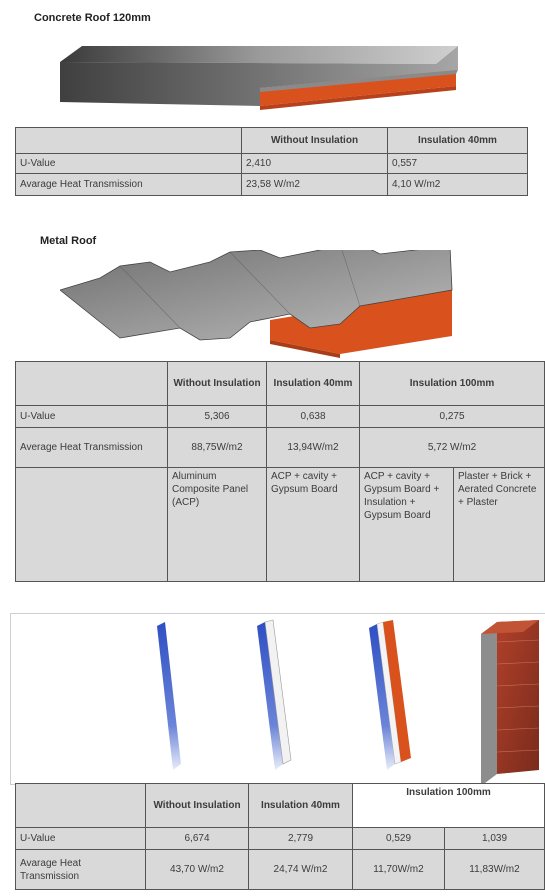 The image size is (545, 896). I want to click on cell-heat-100mm: 5,72 W/m2, so click(452, 447).